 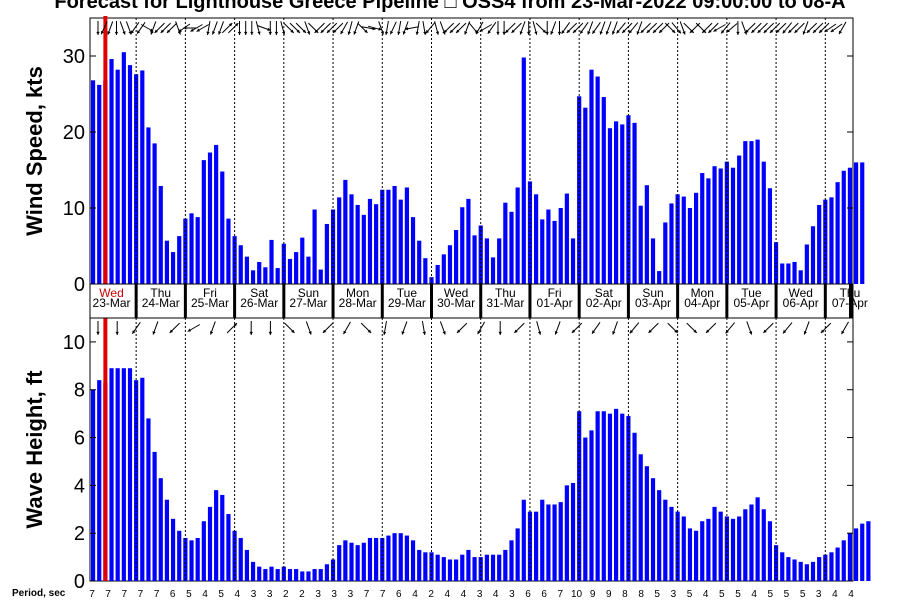 What do you see at coordinates (111, 293) in the screenshot?
I see `day-label: Wed` at bounding box center [111, 293].